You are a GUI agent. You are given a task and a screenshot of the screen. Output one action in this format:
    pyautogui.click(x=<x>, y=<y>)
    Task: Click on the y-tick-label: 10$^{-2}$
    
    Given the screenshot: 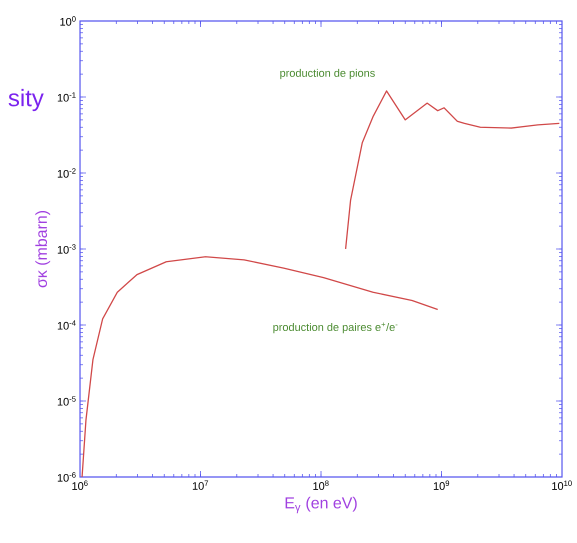 What is the action you would take?
    pyautogui.click(x=67, y=173)
    